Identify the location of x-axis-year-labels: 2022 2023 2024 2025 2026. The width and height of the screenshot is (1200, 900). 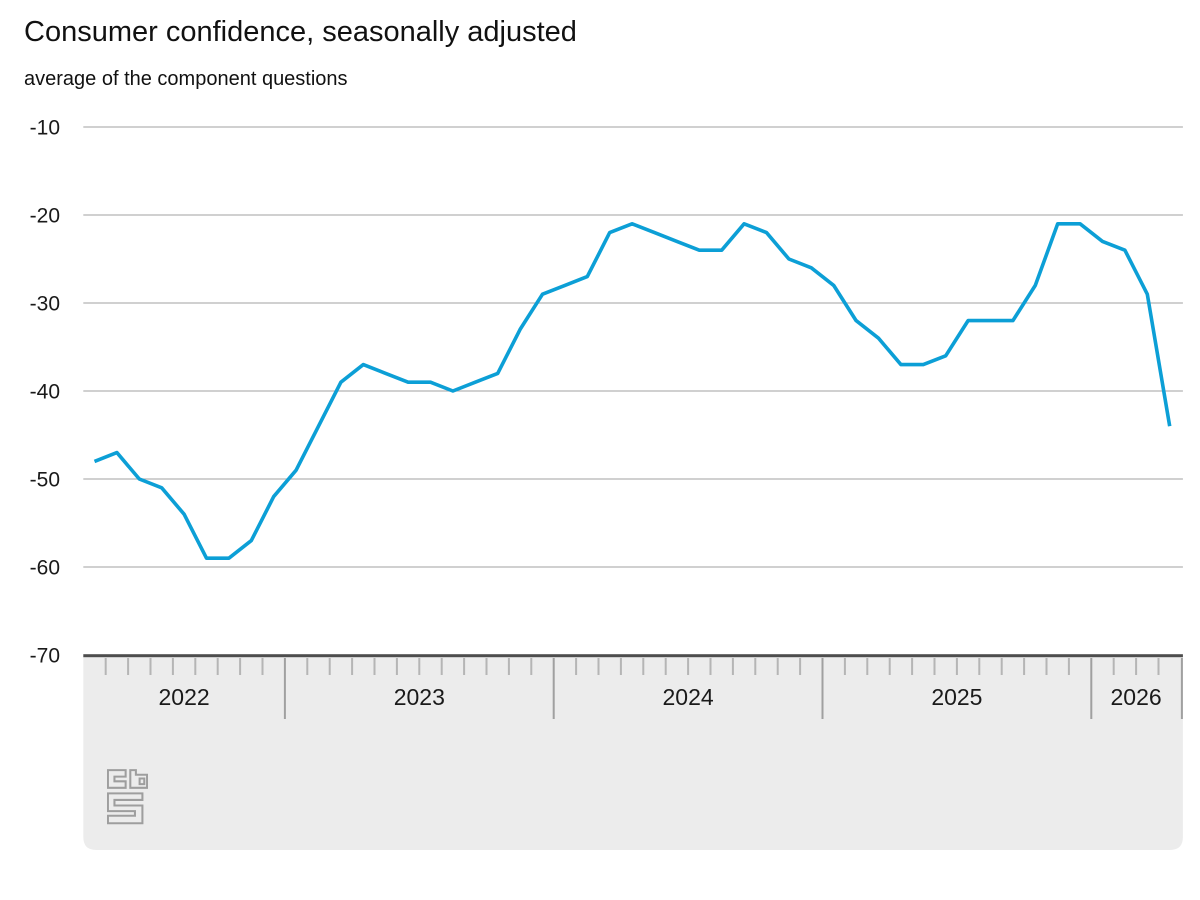
(660, 697).